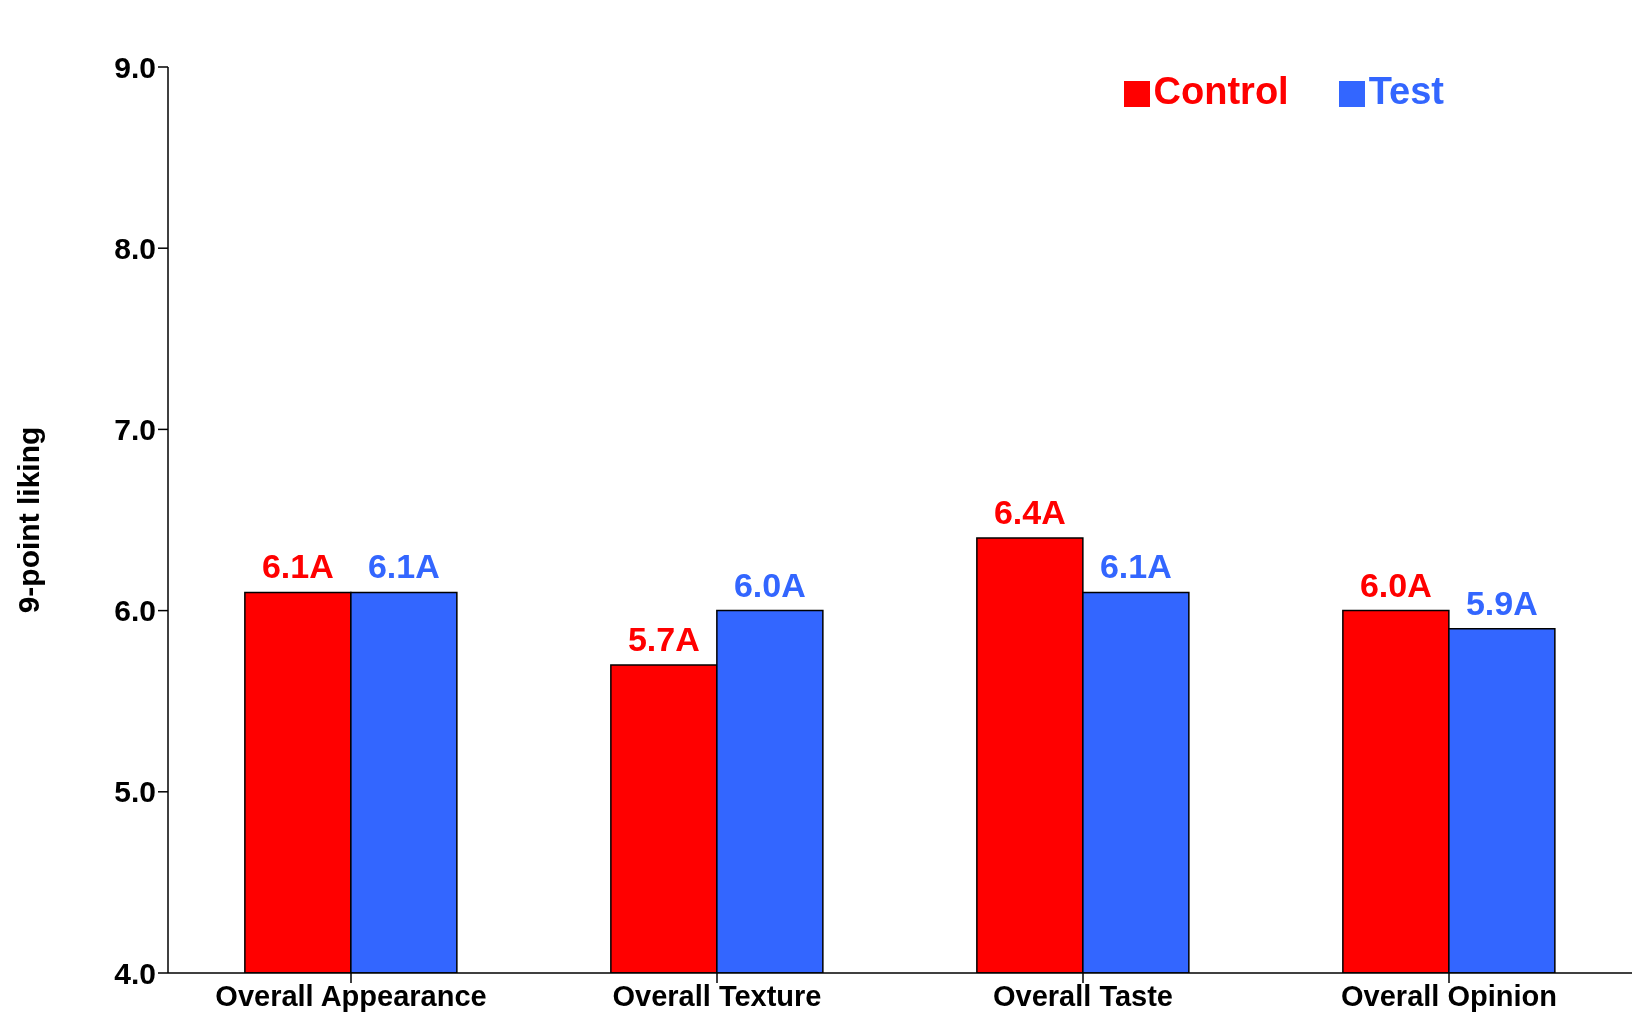  What do you see at coordinates (135, 973) in the screenshot?
I see `y-tick-label: 4.0` at bounding box center [135, 973].